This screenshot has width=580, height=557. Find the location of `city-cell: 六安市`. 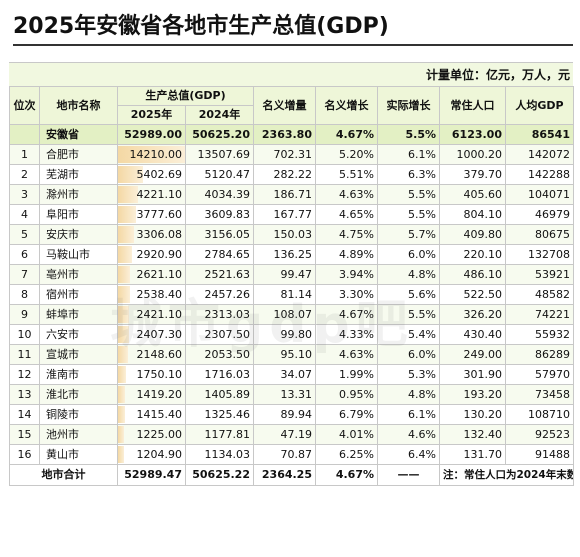

city-cell: 六安市 is located at coordinates (78, 334).